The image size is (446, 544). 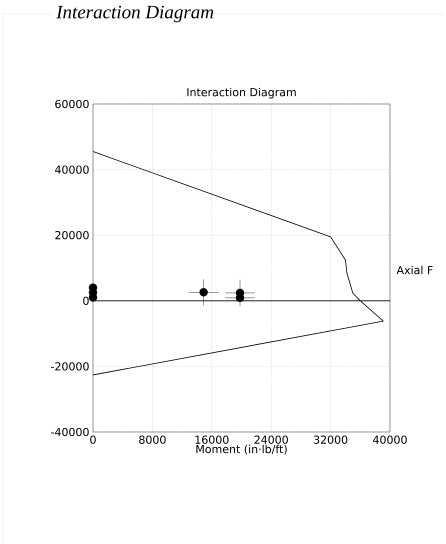 What do you see at coordinates (390, 440) in the screenshot?
I see `x-tick-label: 40000` at bounding box center [390, 440].